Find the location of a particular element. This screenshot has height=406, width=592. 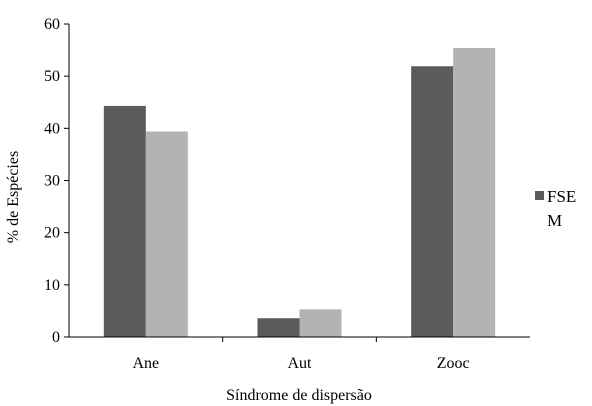

legend-label-fse: FSE is located at coordinates (561, 196).